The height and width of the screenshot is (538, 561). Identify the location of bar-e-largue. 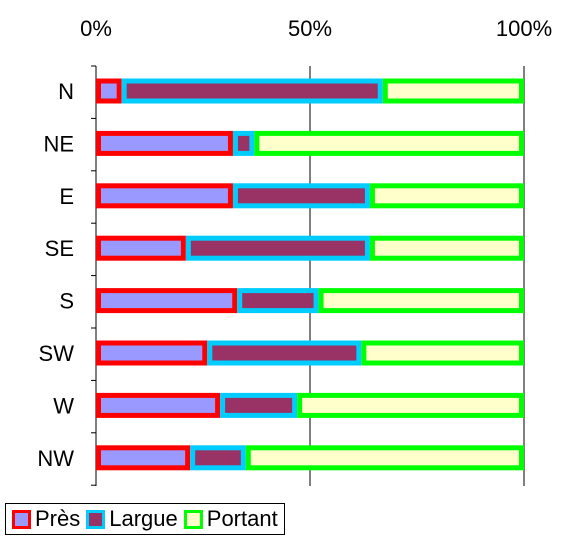
(301, 196).